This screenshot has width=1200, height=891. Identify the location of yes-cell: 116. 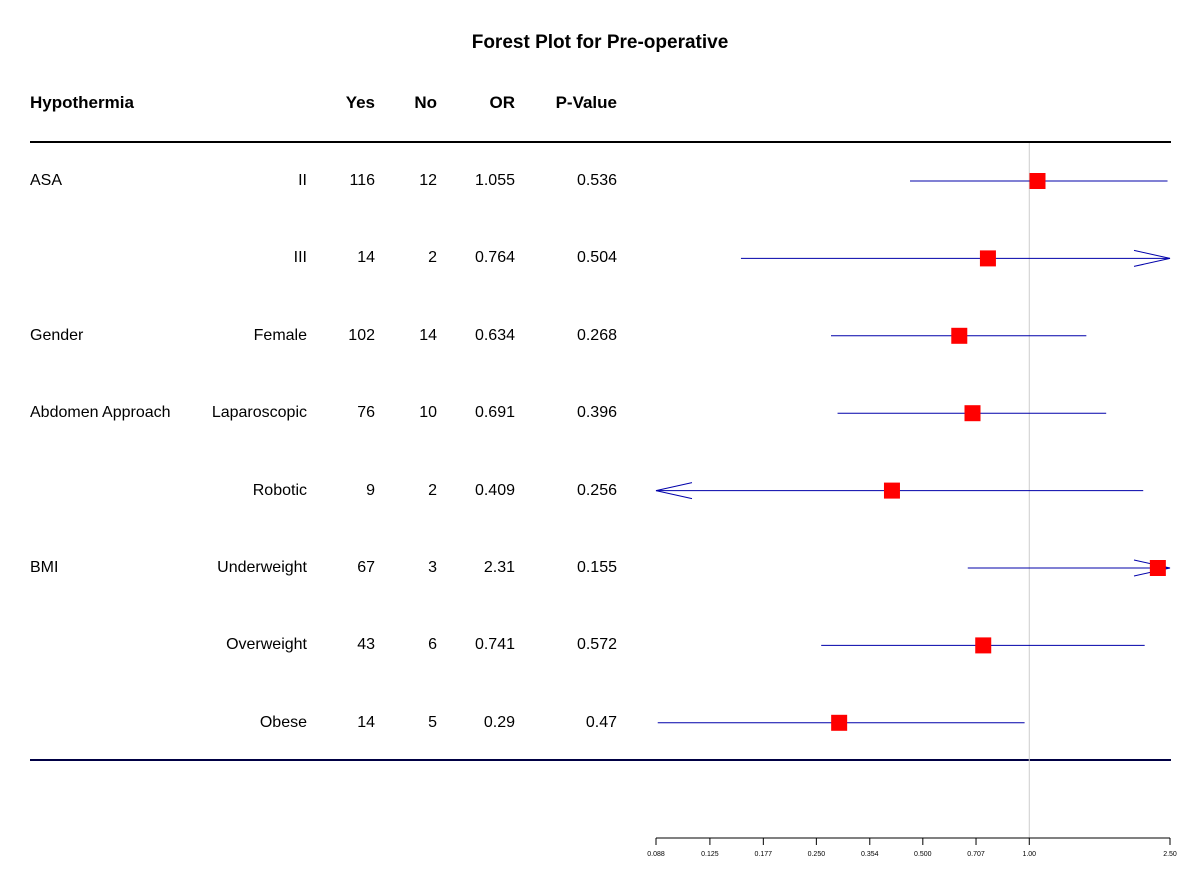
(362, 180).